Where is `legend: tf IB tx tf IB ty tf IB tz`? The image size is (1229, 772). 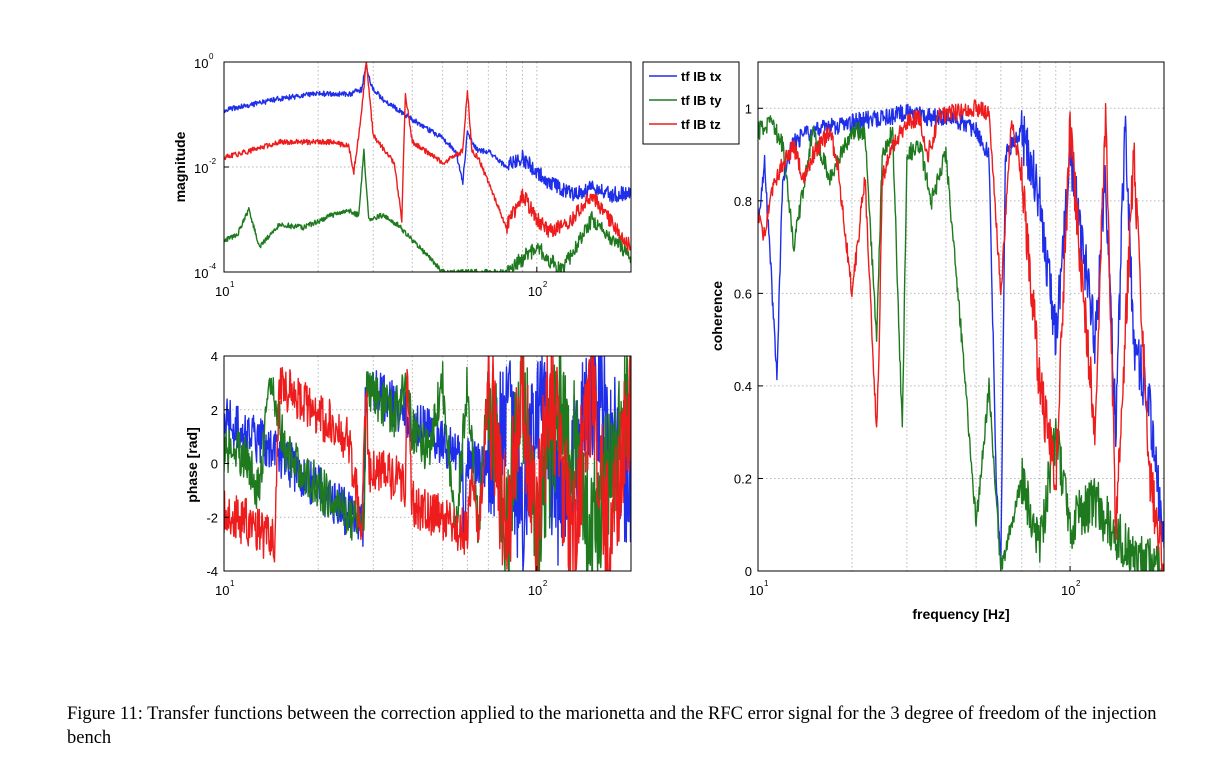
legend: tf IB tx tf IB ty tf IB tz is located at coordinates (691, 103).